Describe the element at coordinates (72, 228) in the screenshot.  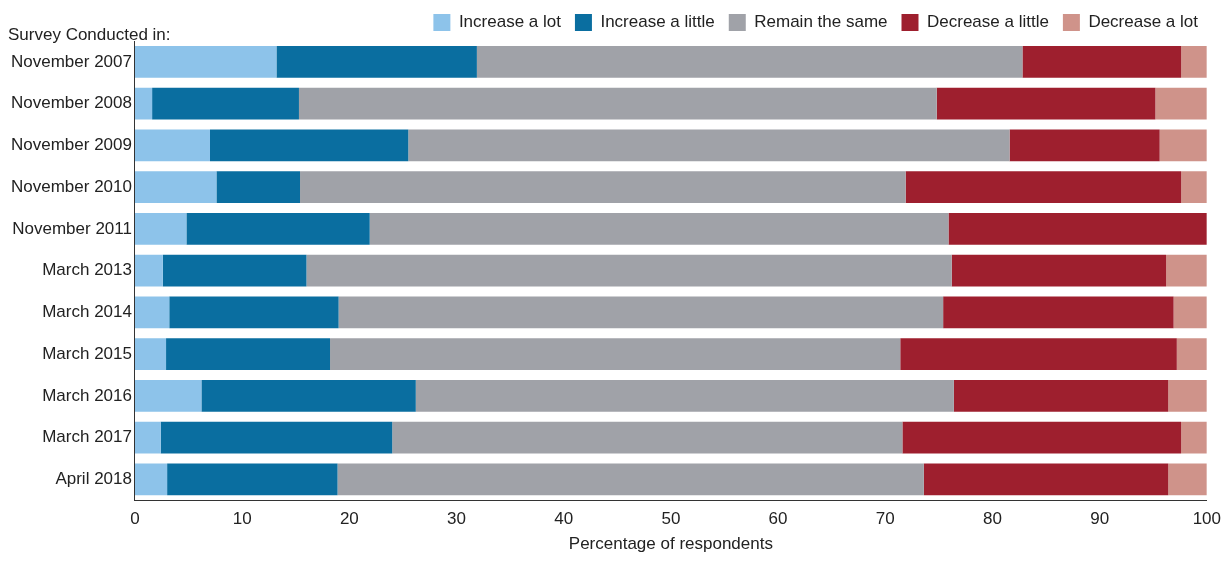
I see `y-tick-label: November 2011` at that location.